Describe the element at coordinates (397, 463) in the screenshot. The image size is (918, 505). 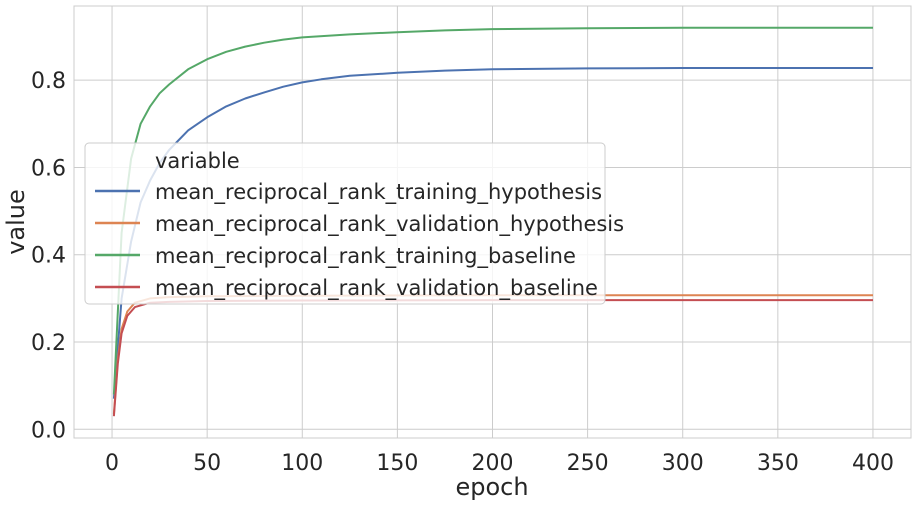
I see `x-tick-label: 150` at that location.